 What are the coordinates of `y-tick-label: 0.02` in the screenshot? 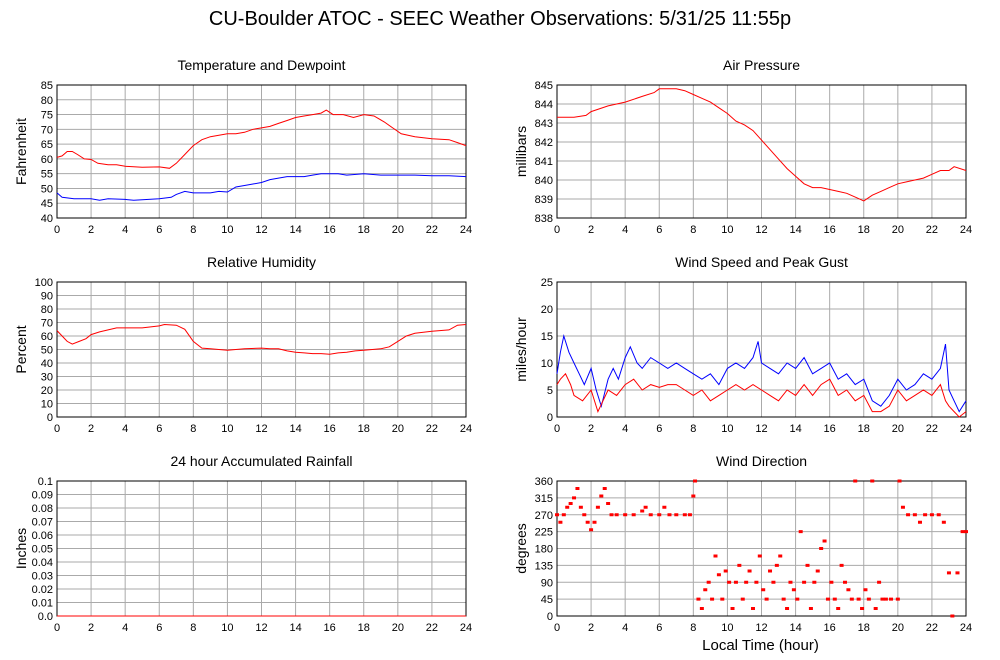 It's located at (42, 590).